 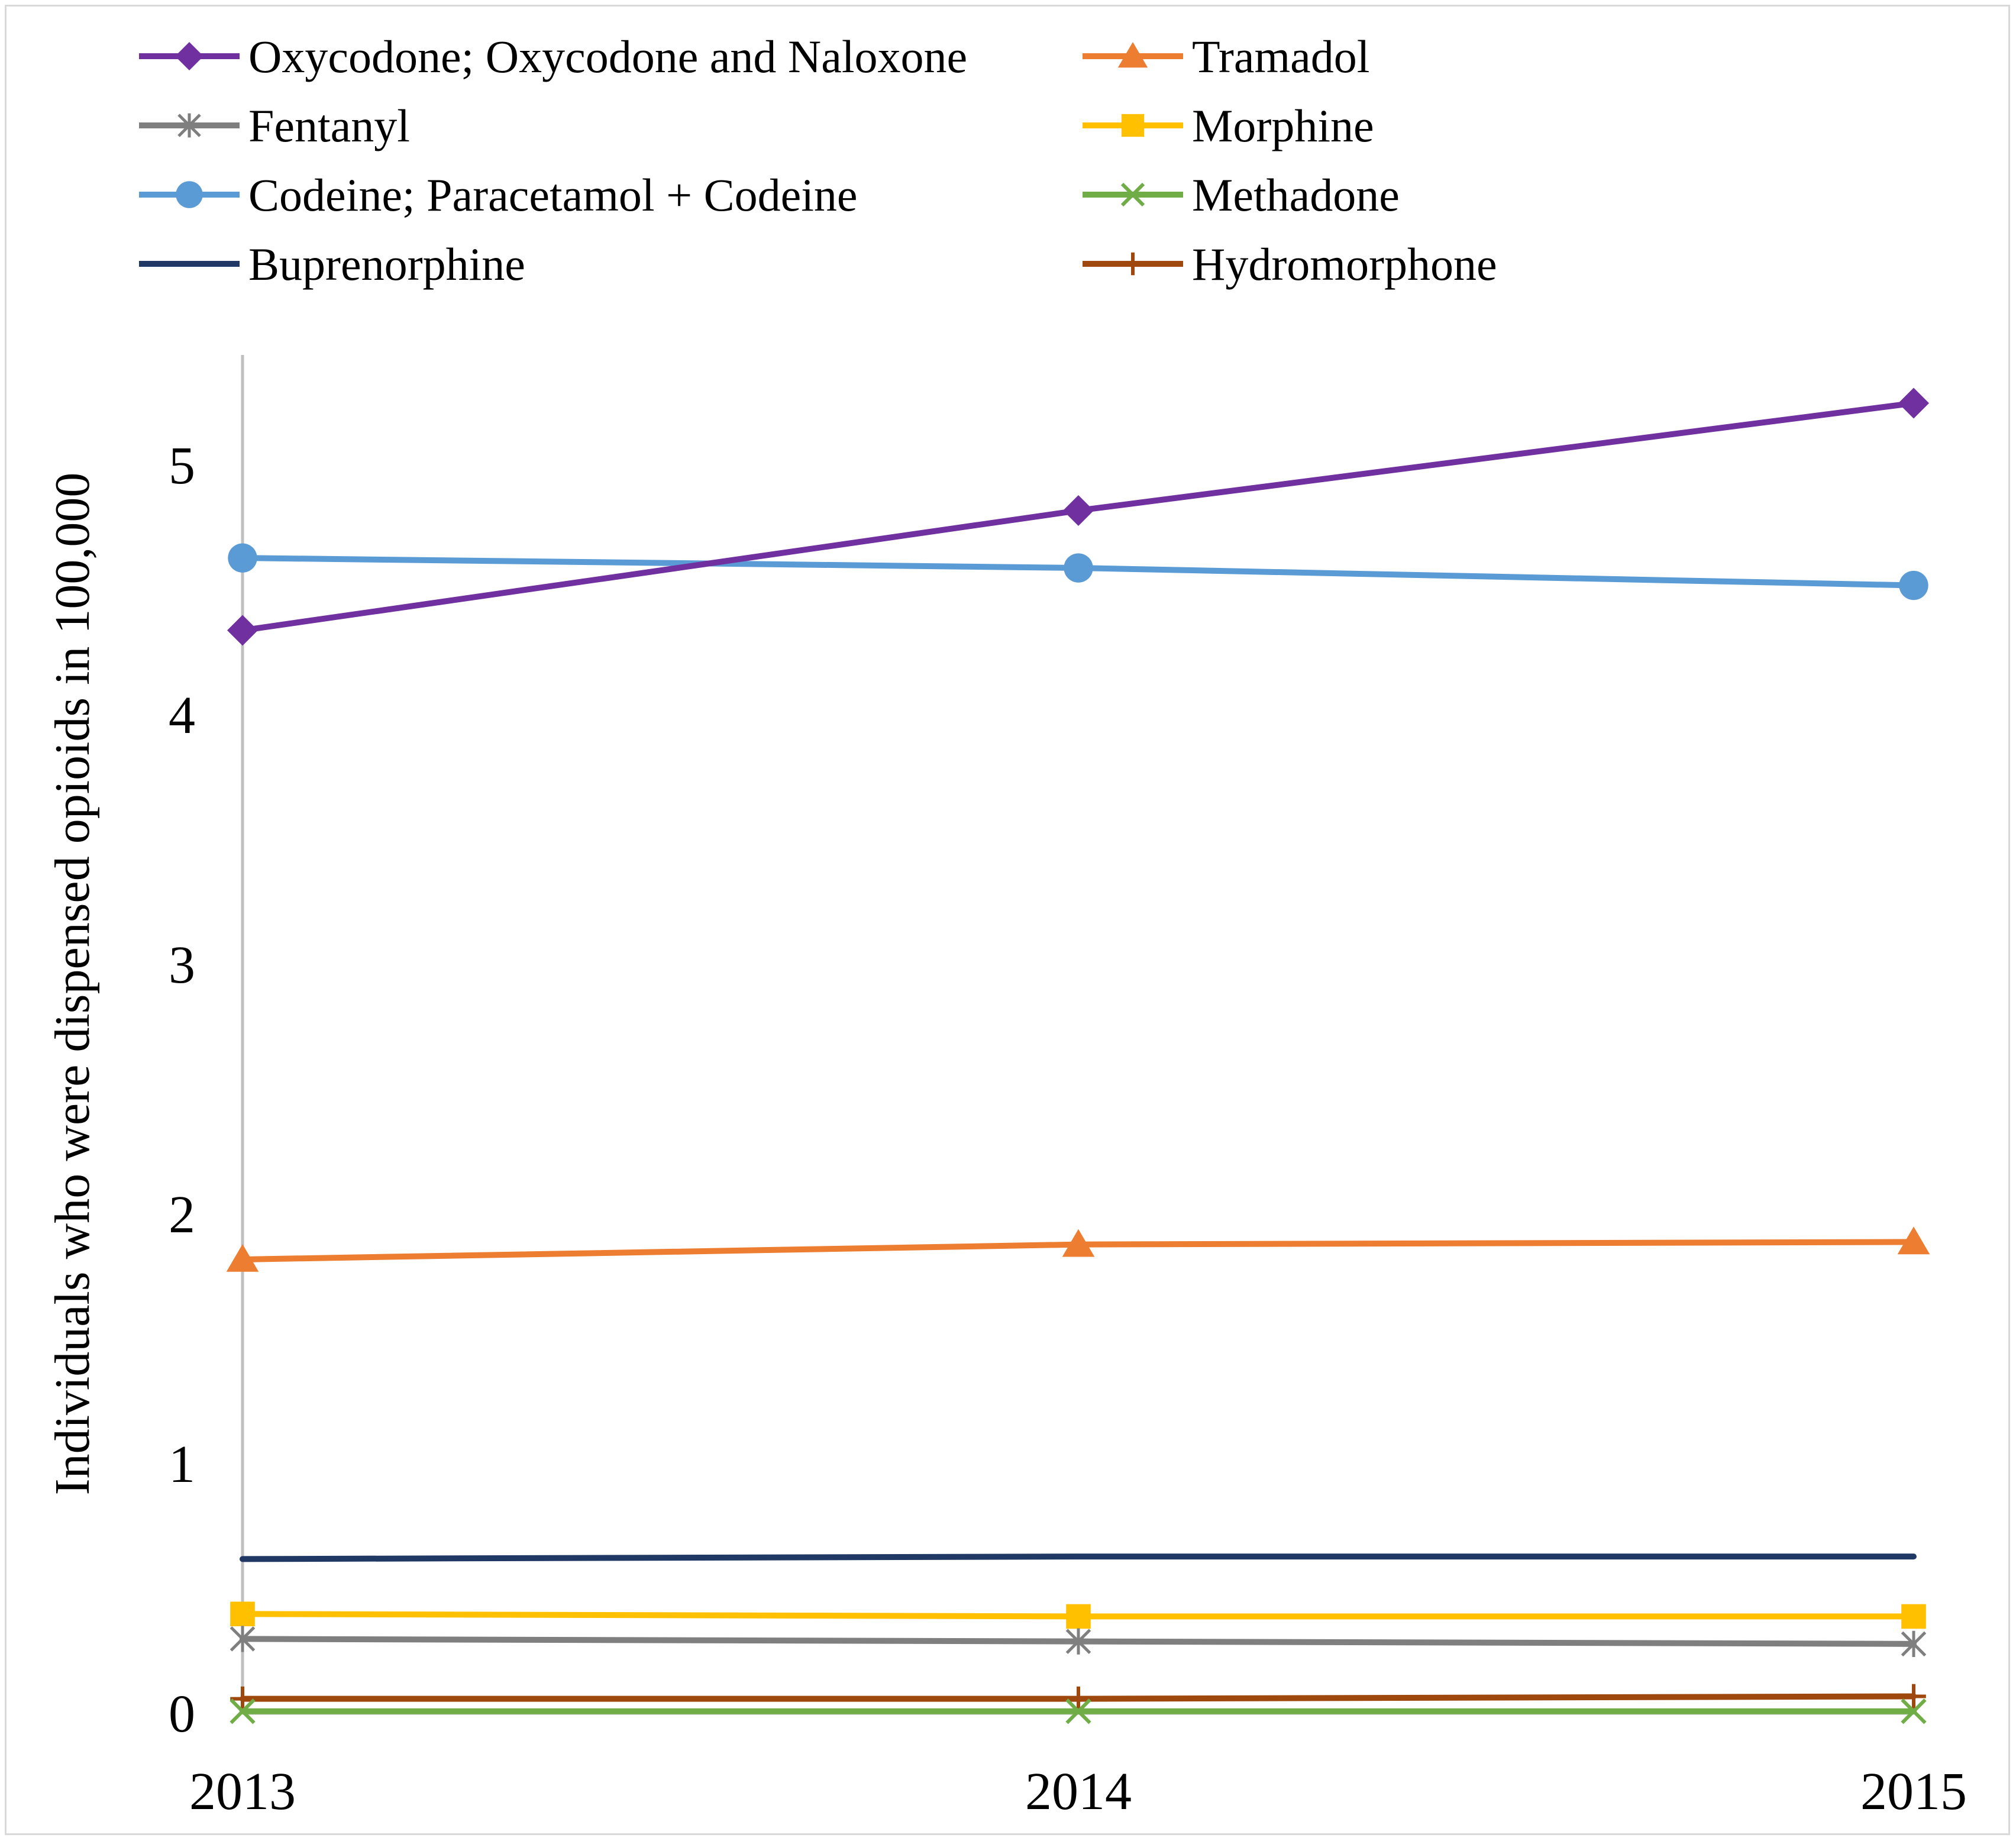 I want to click on legend-marker-fentanyl, so click(x=189, y=125).